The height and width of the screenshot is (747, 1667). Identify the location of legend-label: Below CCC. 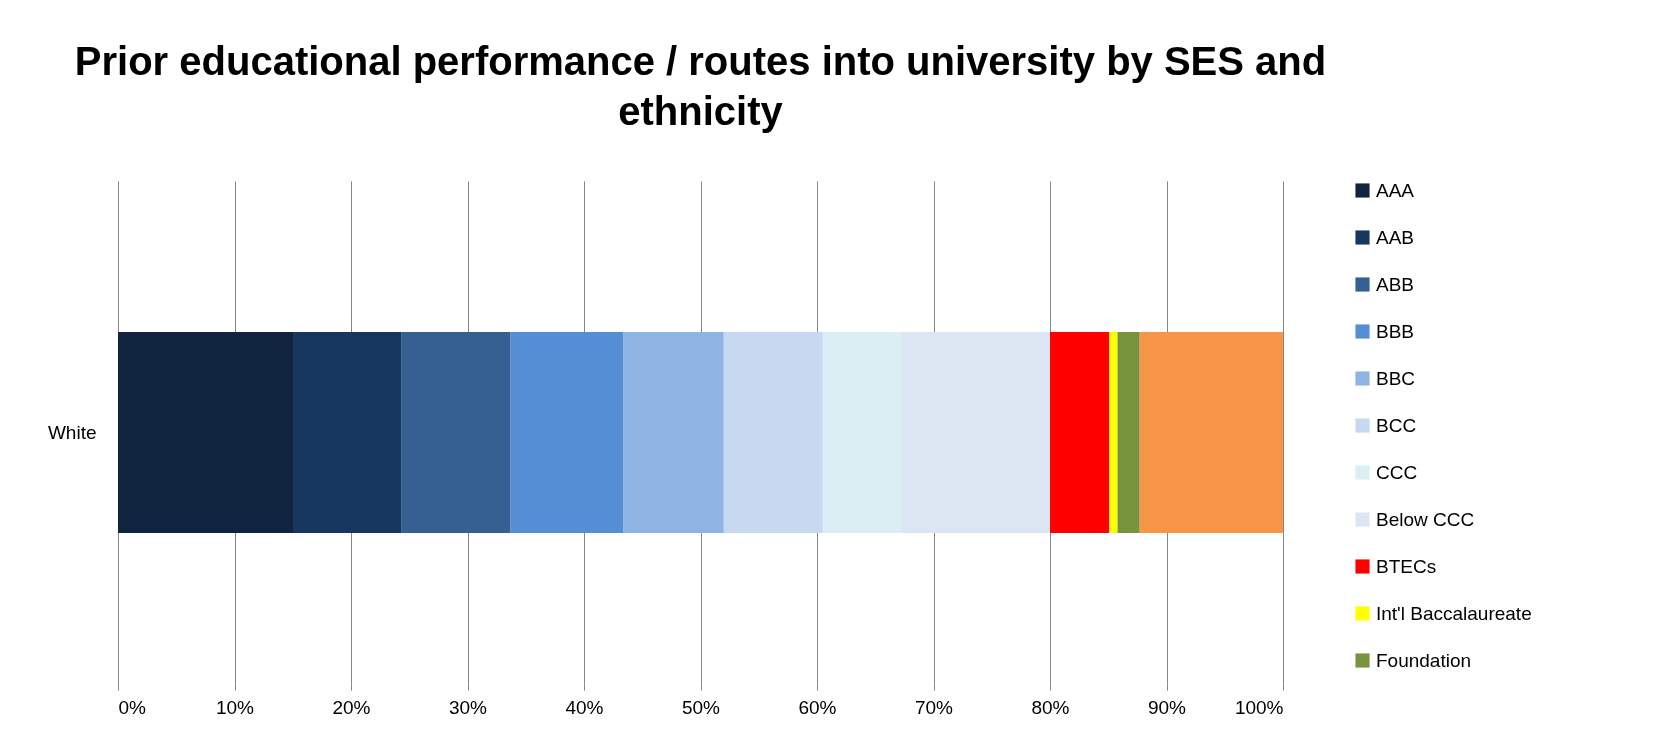
(1425, 519).